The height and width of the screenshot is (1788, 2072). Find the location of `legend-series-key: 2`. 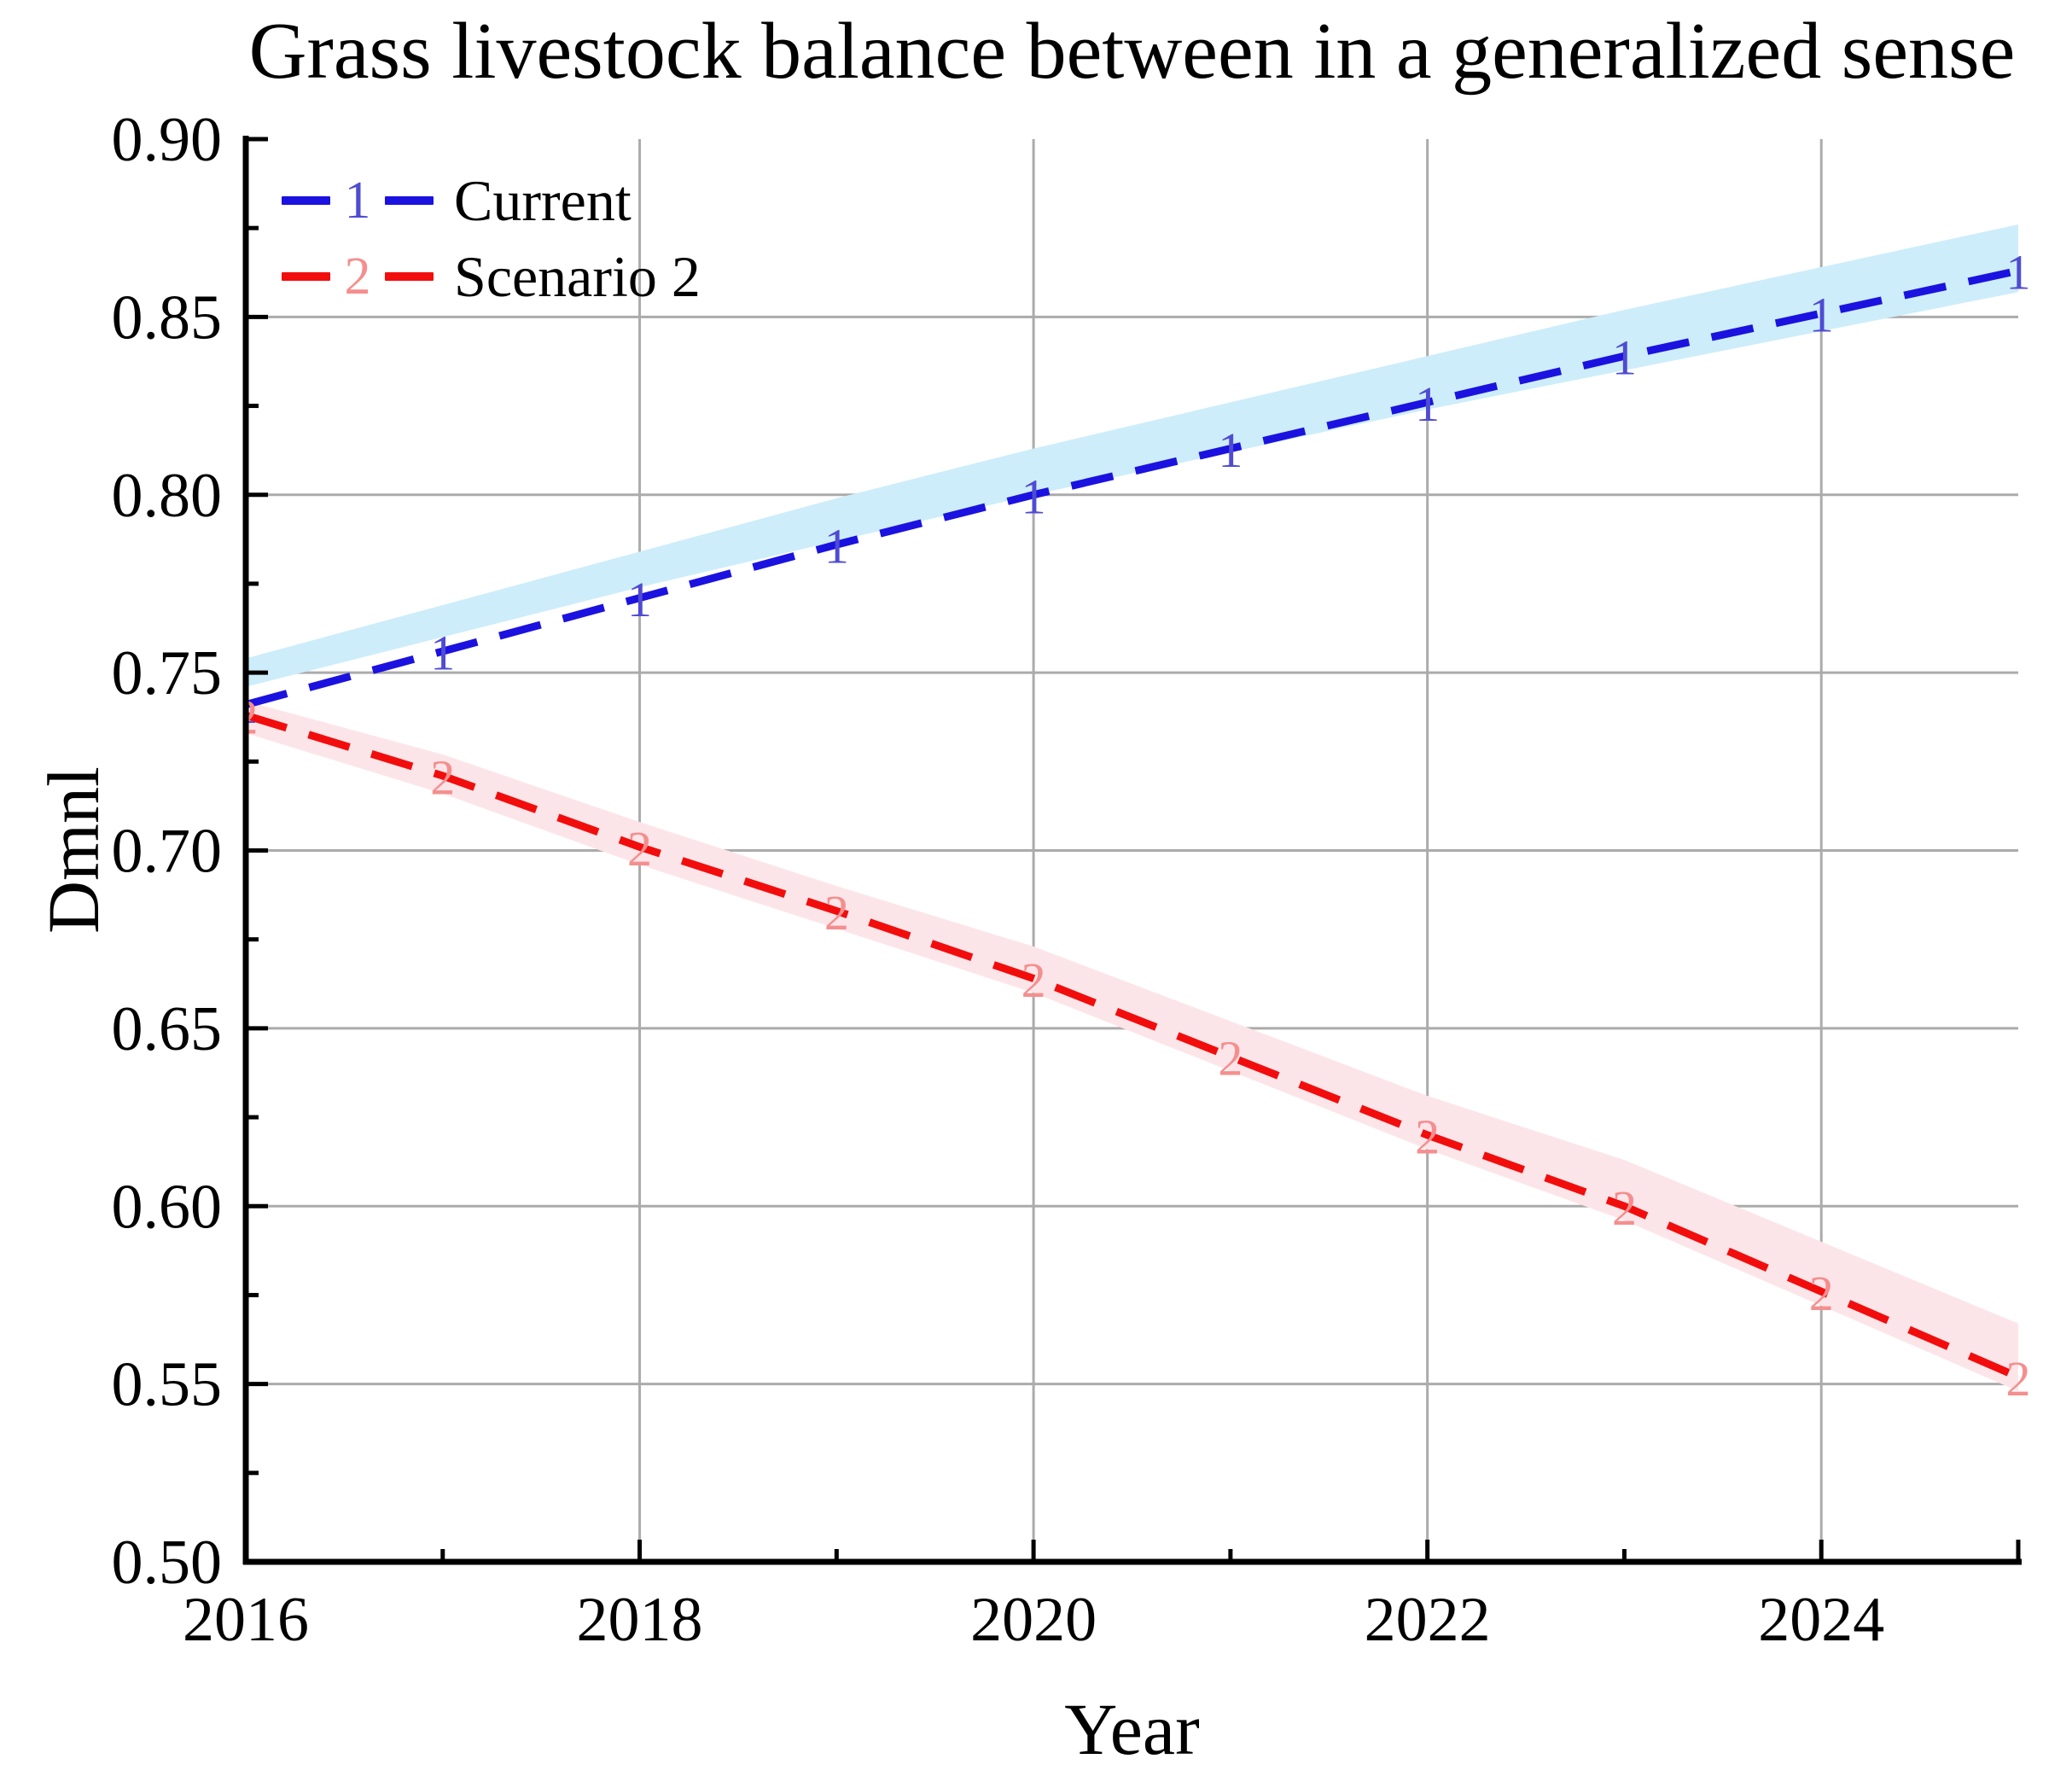

legend-series-key: 2 is located at coordinates (357, 276).